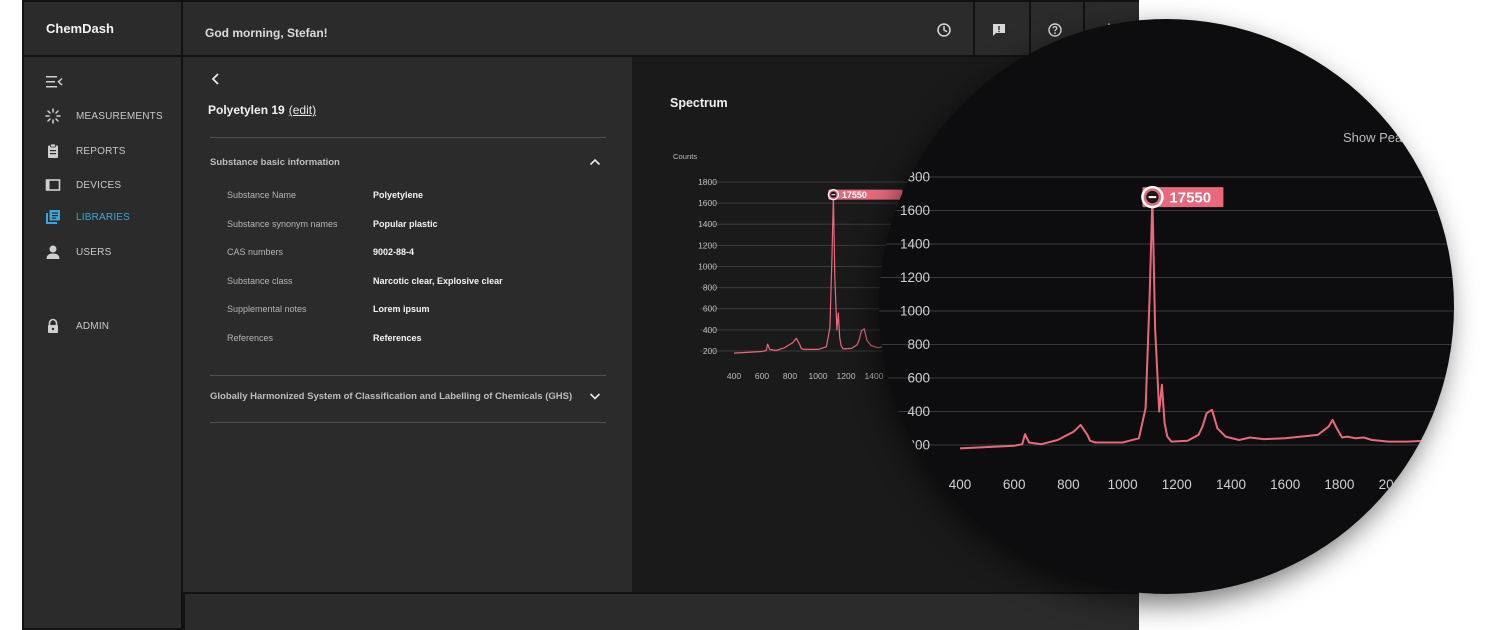 This screenshot has height=630, width=1500. What do you see at coordinates (216, 79) in the screenshot?
I see `back-button` at bounding box center [216, 79].